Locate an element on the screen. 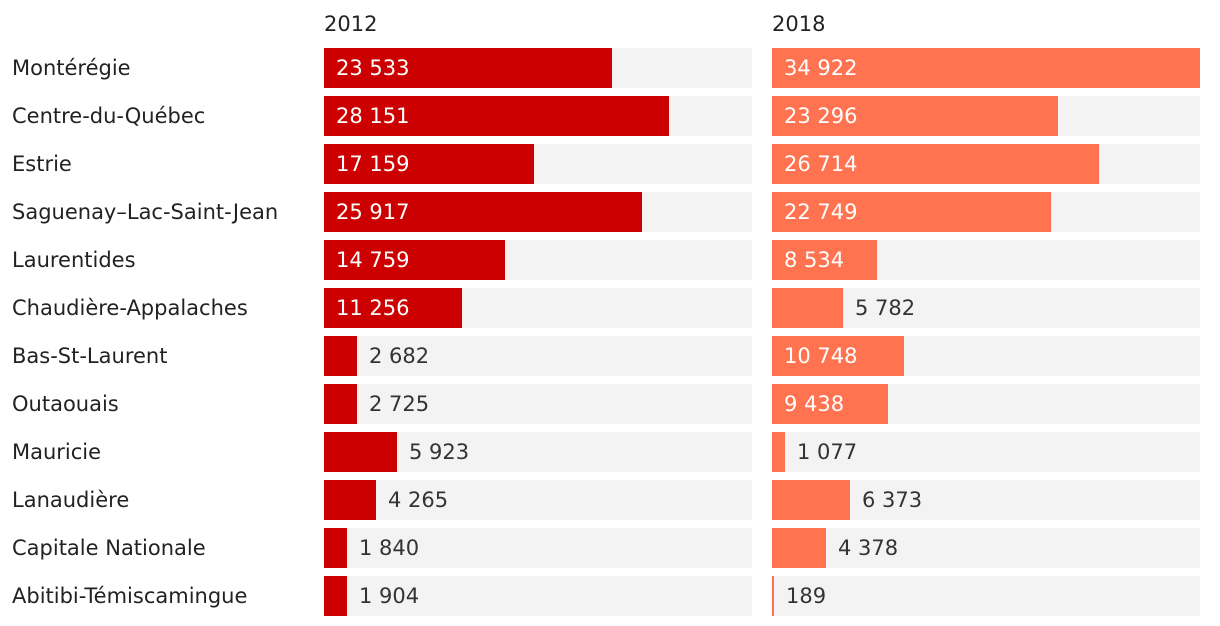 The height and width of the screenshot is (626, 1220). category-label: Capitale Nationale is located at coordinates (109, 548).